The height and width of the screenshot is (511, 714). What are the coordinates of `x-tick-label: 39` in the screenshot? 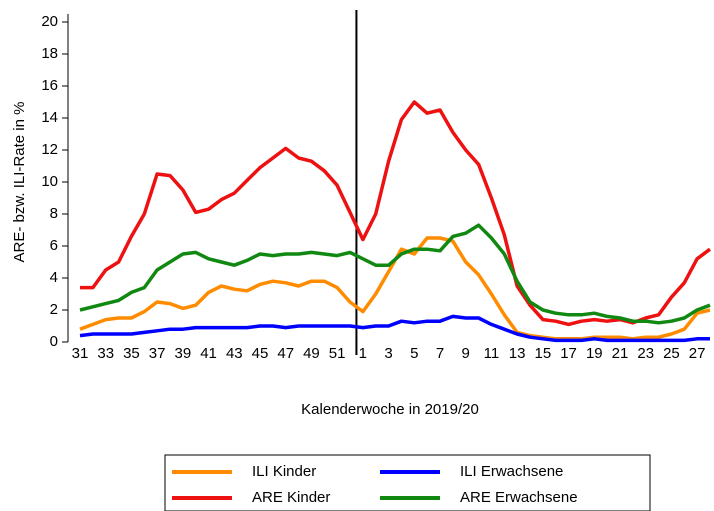 It's located at (183, 353).